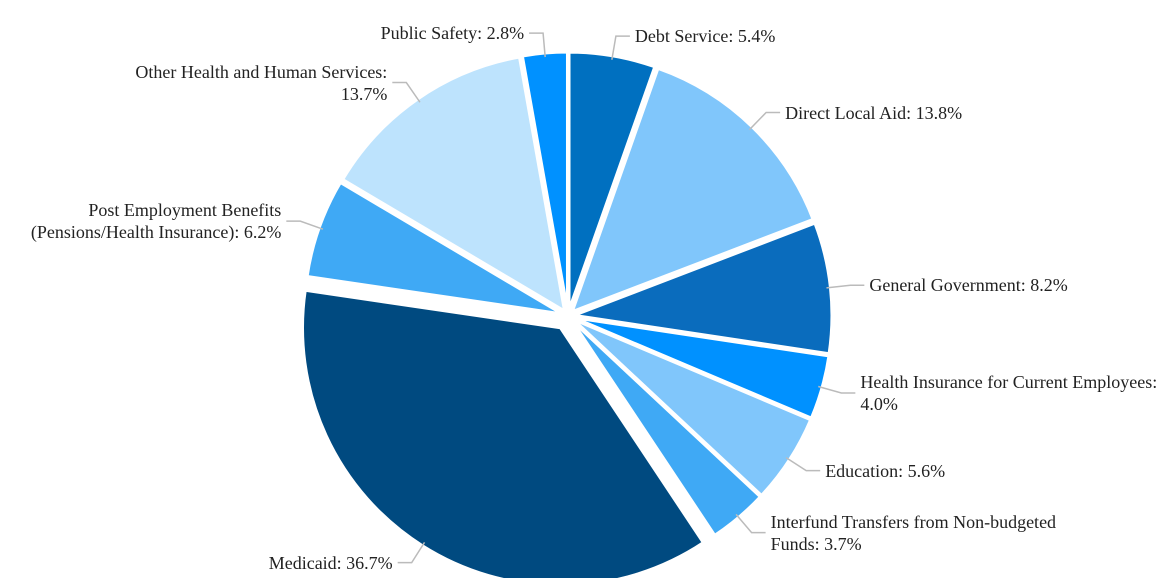 This screenshot has height=578, width=1164. What do you see at coordinates (968, 285) in the screenshot?
I see `slice-label: General Government: 8.2%` at bounding box center [968, 285].